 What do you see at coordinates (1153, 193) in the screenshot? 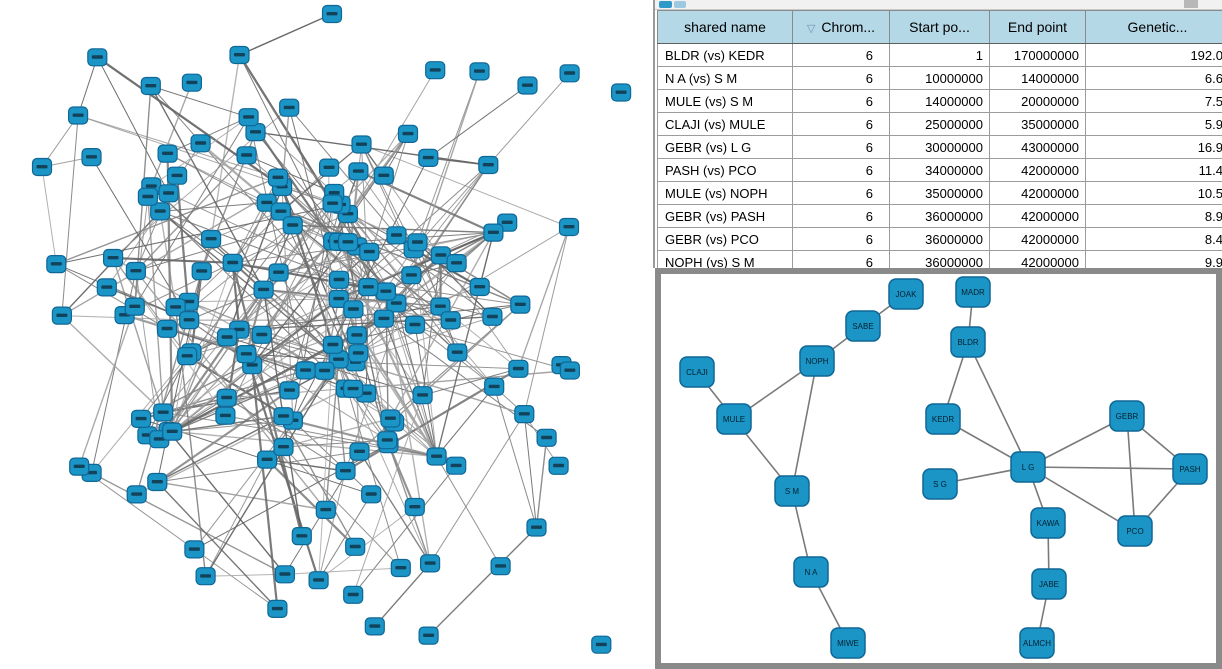
I see `cell-genetic: 10.5` at bounding box center [1153, 193].